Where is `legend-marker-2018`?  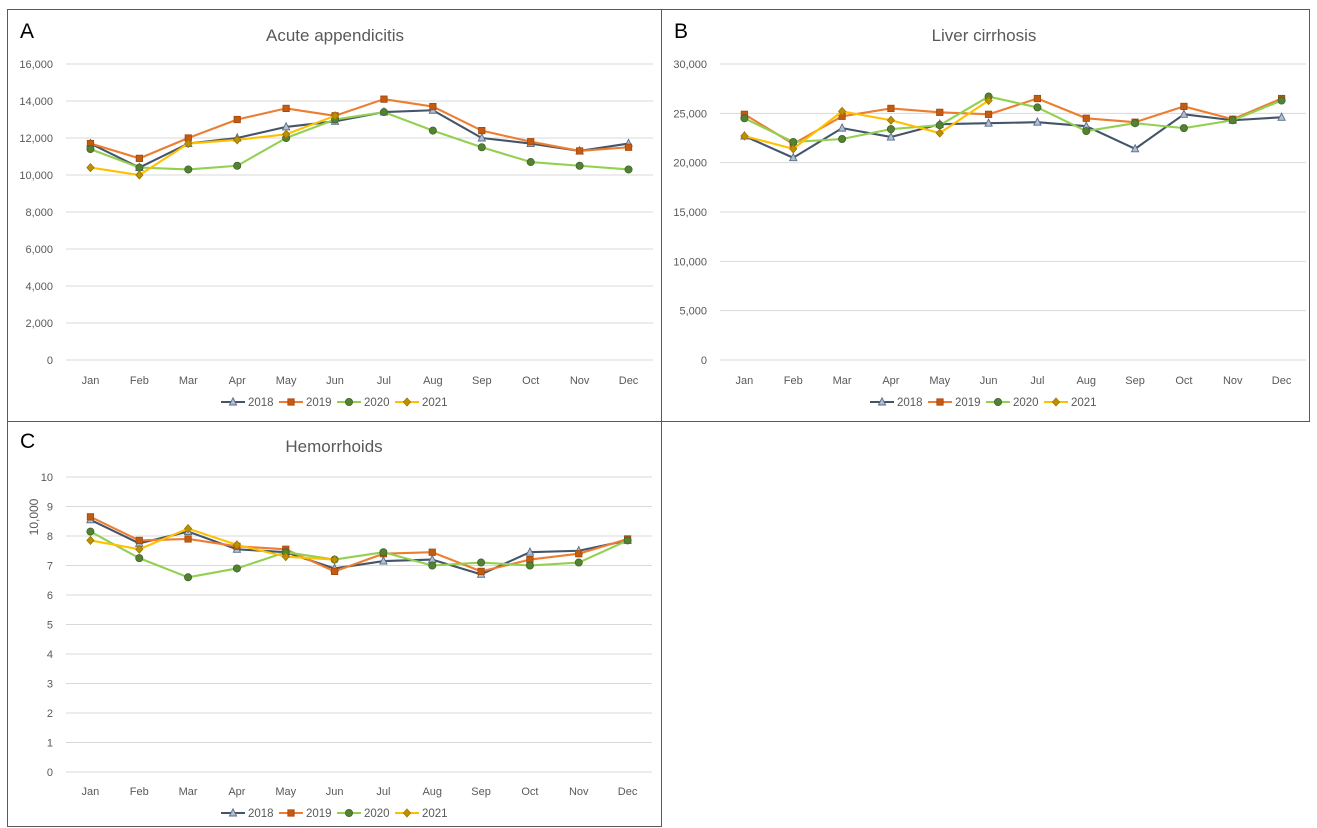 legend-marker-2018 is located at coordinates (233, 812).